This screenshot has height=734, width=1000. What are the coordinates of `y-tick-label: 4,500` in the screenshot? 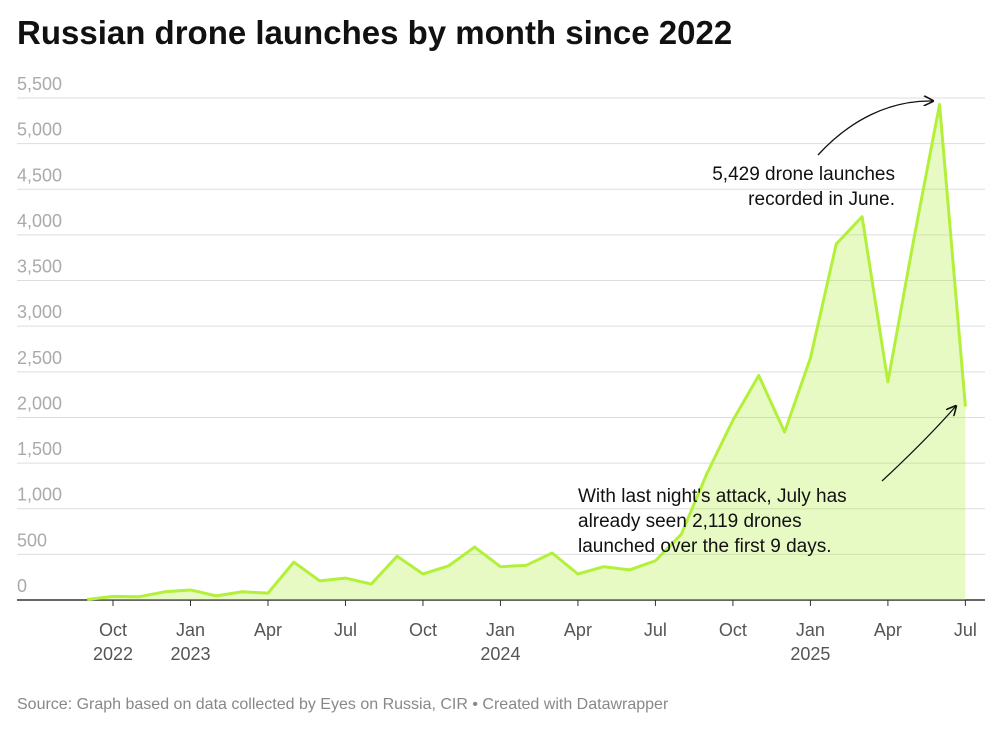 It's located at (39, 175).